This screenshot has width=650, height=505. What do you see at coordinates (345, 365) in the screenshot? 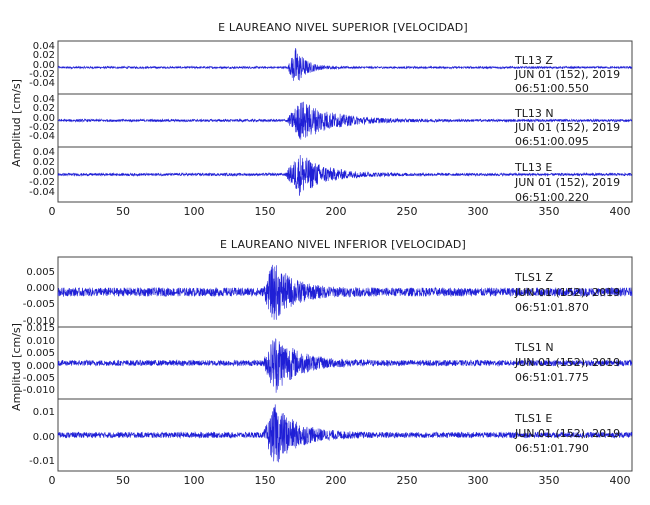
I see `seismogram-trace-tls1-n` at bounding box center [345, 365].